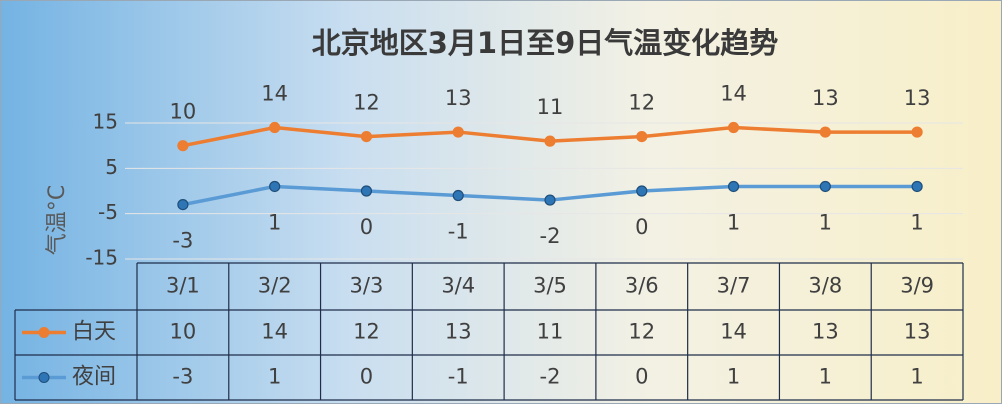  What do you see at coordinates (825, 286) in the screenshot?
I see `x-tick-label: 3/8` at bounding box center [825, 286].